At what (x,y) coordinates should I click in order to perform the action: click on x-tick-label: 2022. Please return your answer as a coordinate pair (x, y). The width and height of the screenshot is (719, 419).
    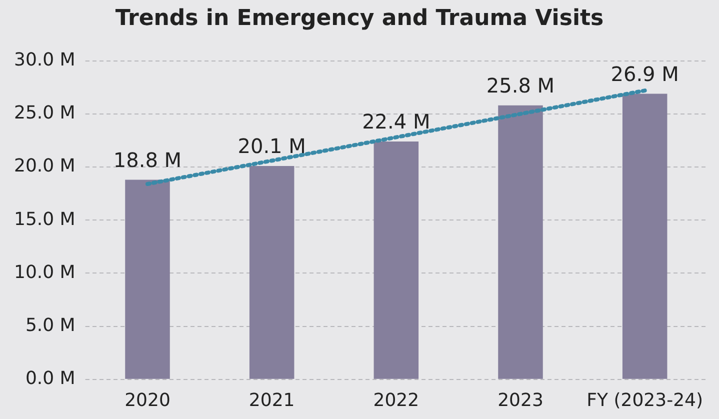
    Looking at the image, I should click on (396, 400).